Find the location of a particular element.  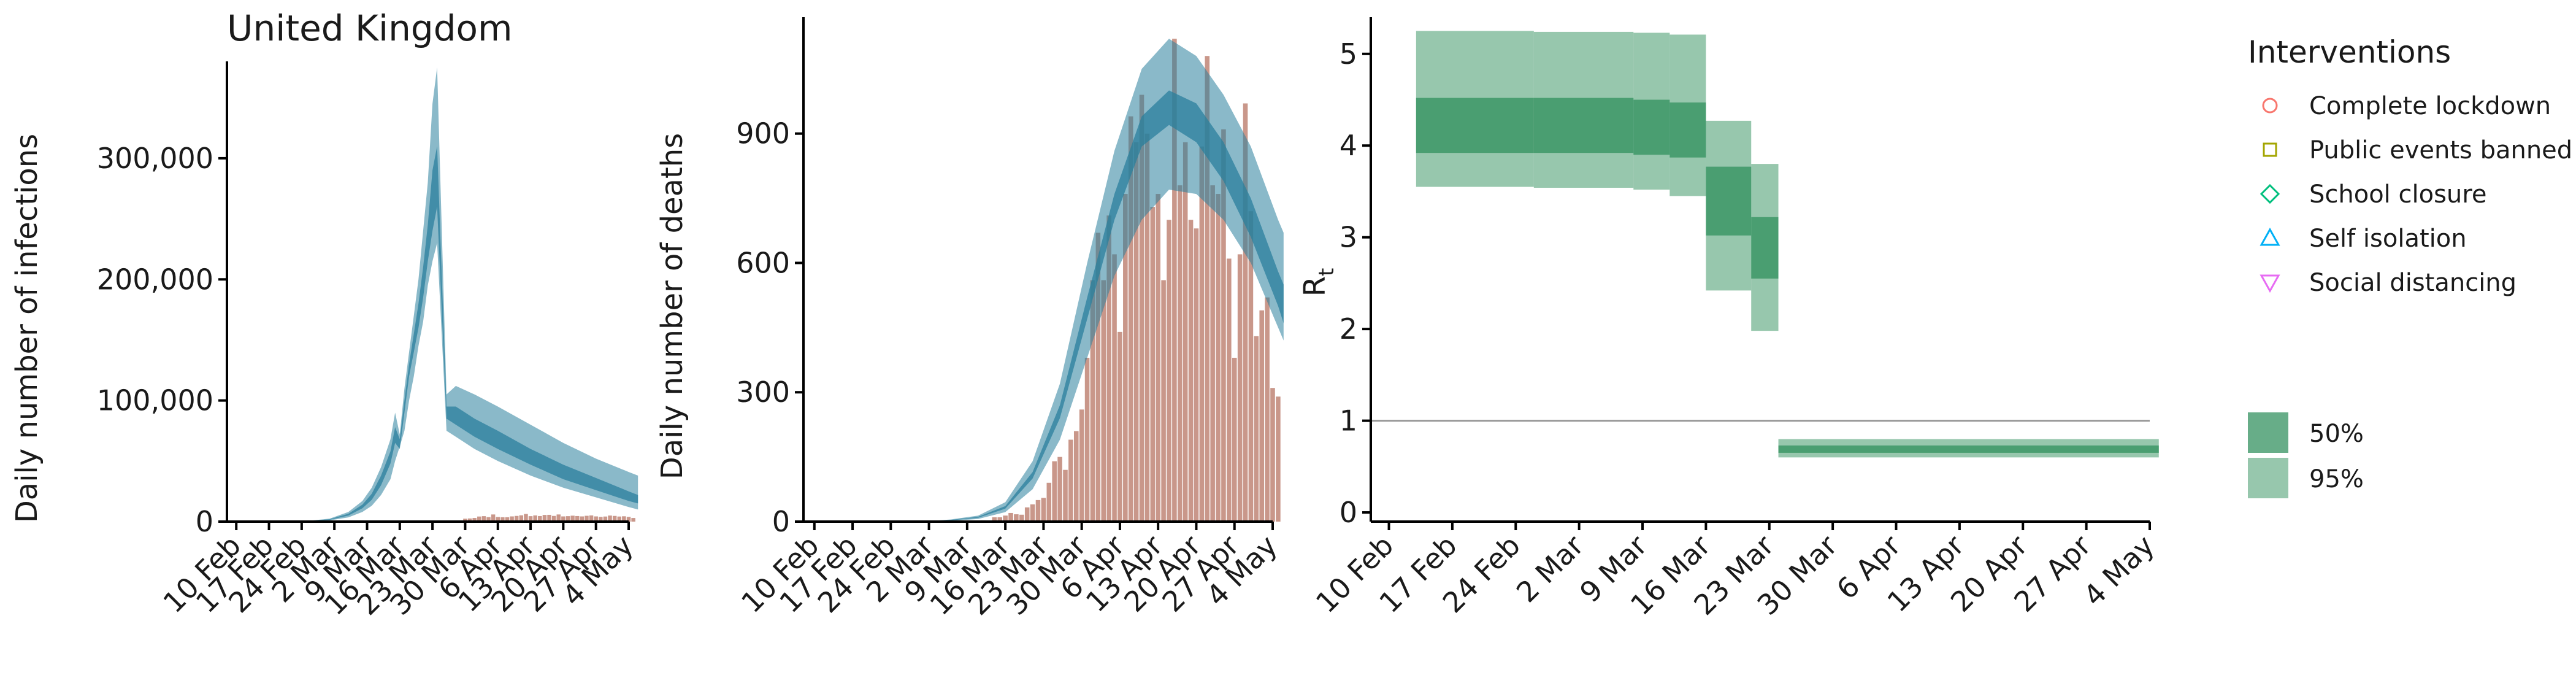

y-tick-label: 900 is located at coordinates (763, 133).